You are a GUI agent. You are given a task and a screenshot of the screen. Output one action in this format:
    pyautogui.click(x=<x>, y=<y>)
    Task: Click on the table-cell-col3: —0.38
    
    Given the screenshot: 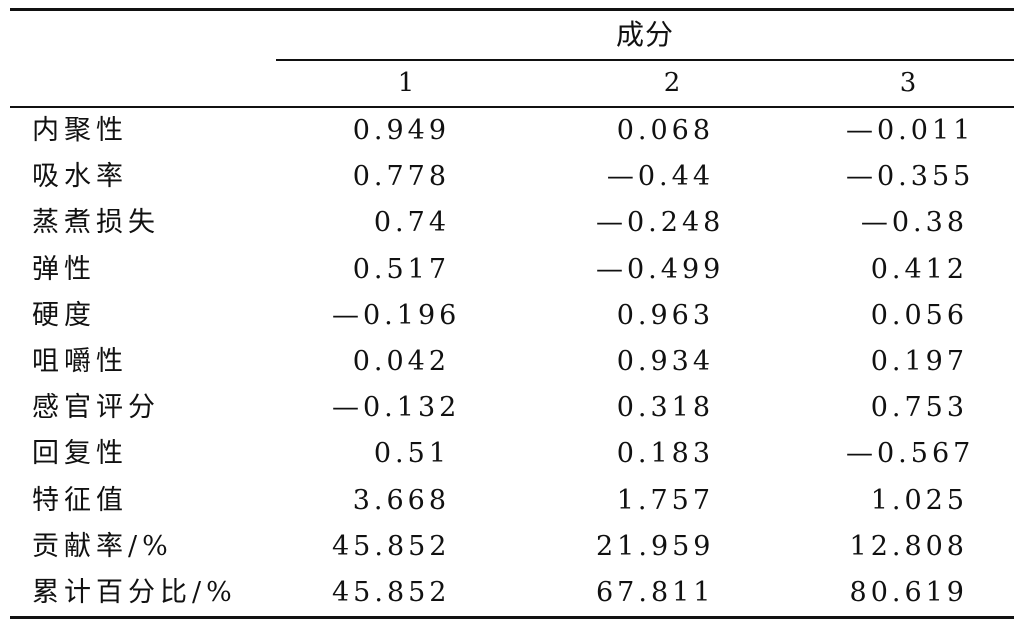 What is the action you would take?
    pyautogui.click(x=914, y=222)
    